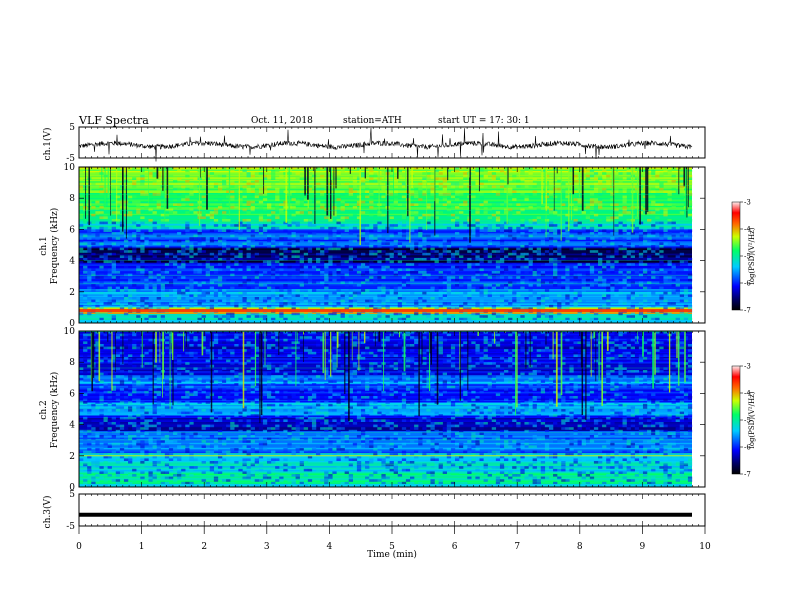  What do you see at coordinates (282, 121) in the screenshot?
I see `date-label: Oct. 11, 2018` at bounding box center [282, 121].